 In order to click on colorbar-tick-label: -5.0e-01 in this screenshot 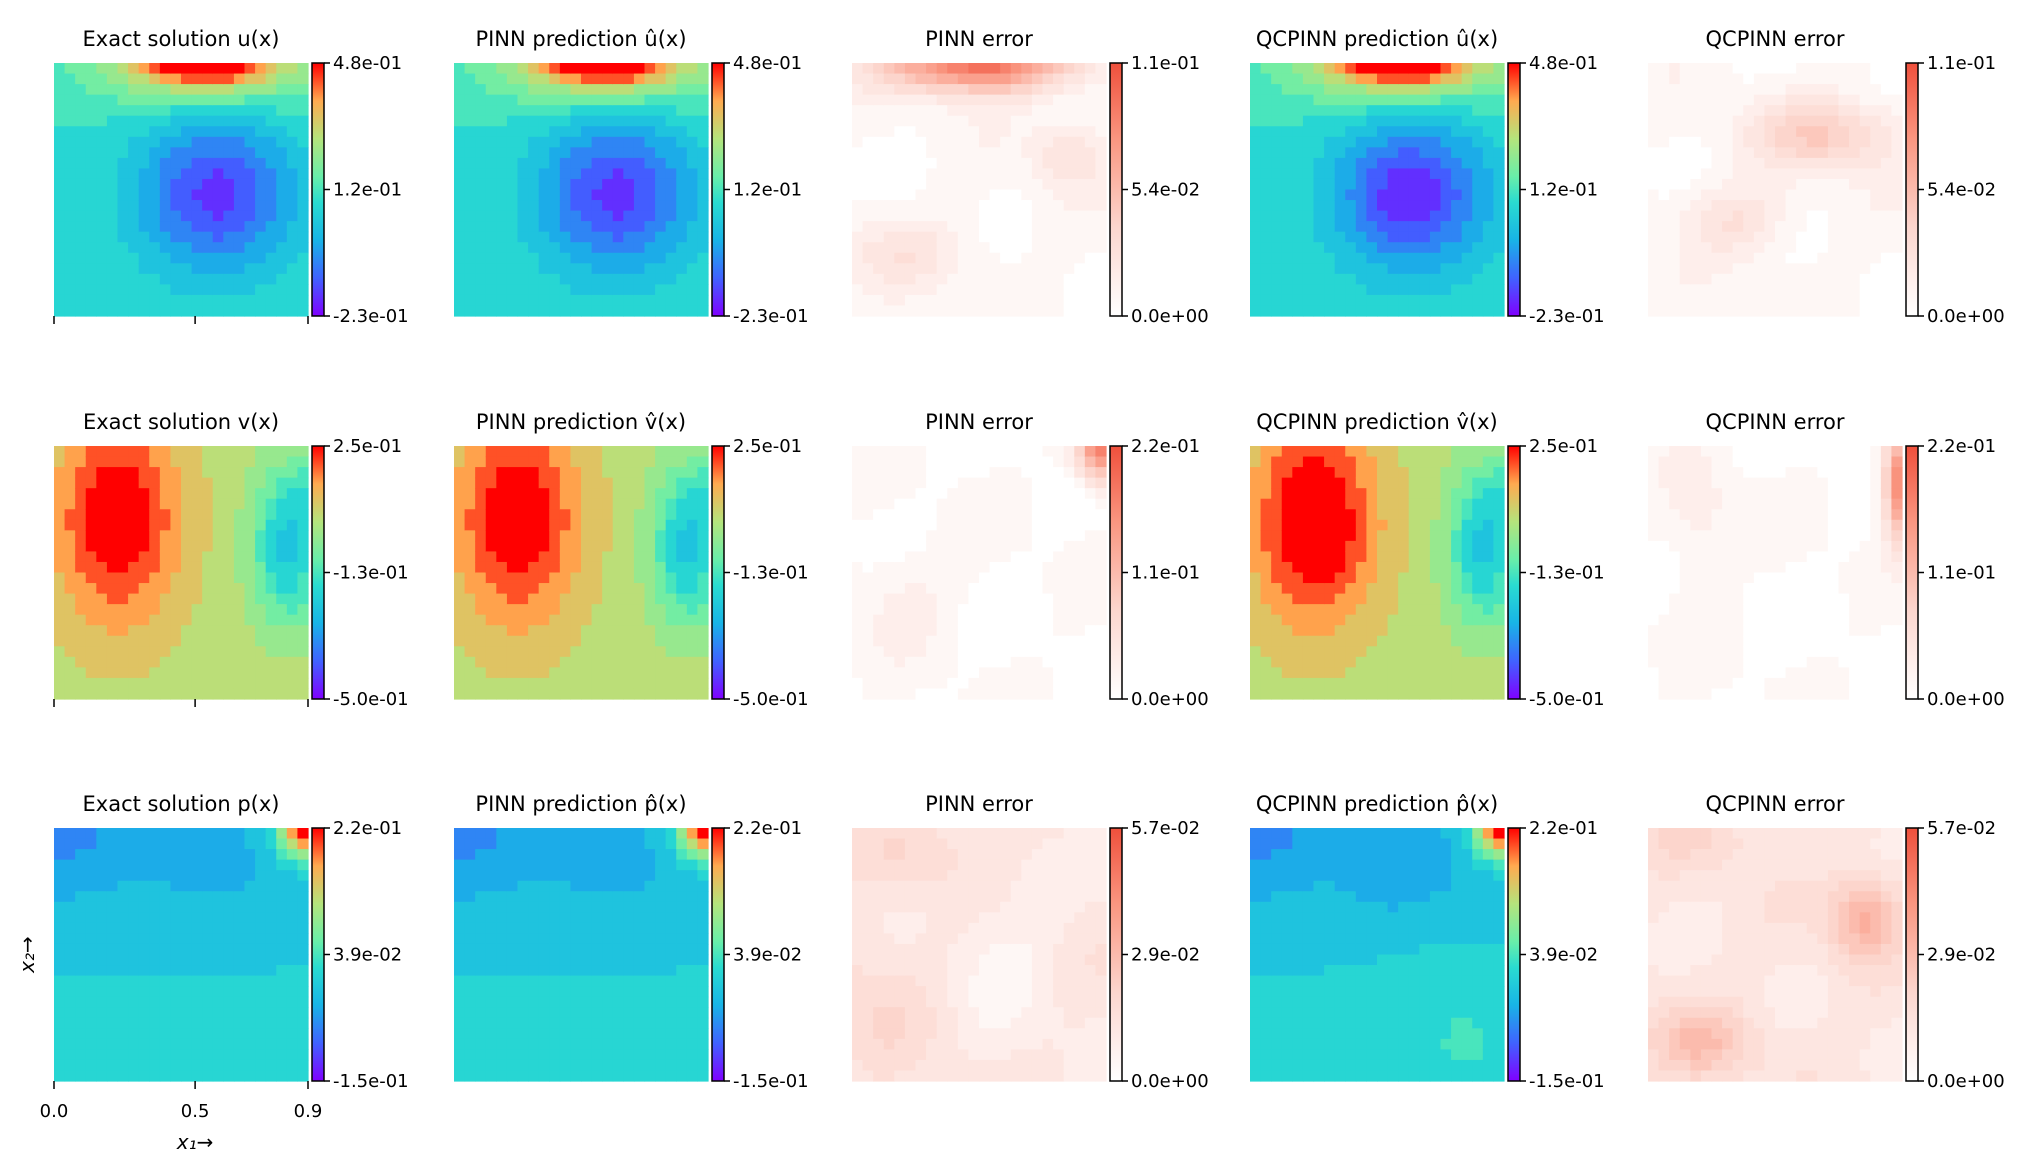, I will do `click(771, 699)`.